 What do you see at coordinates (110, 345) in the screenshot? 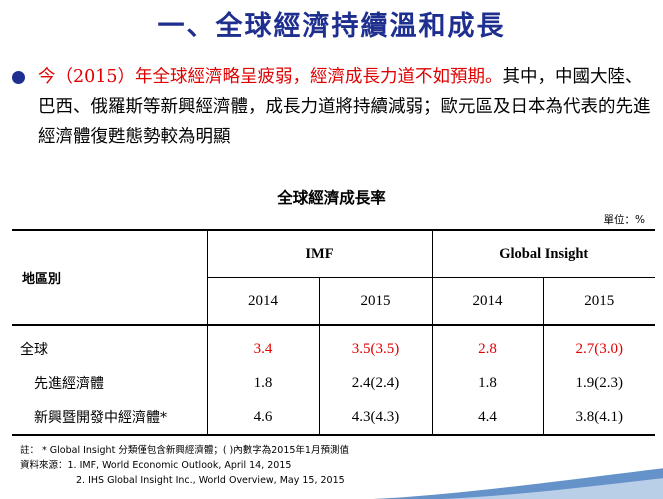
I see `region-name: 全球` at bounding box center [110, 345].